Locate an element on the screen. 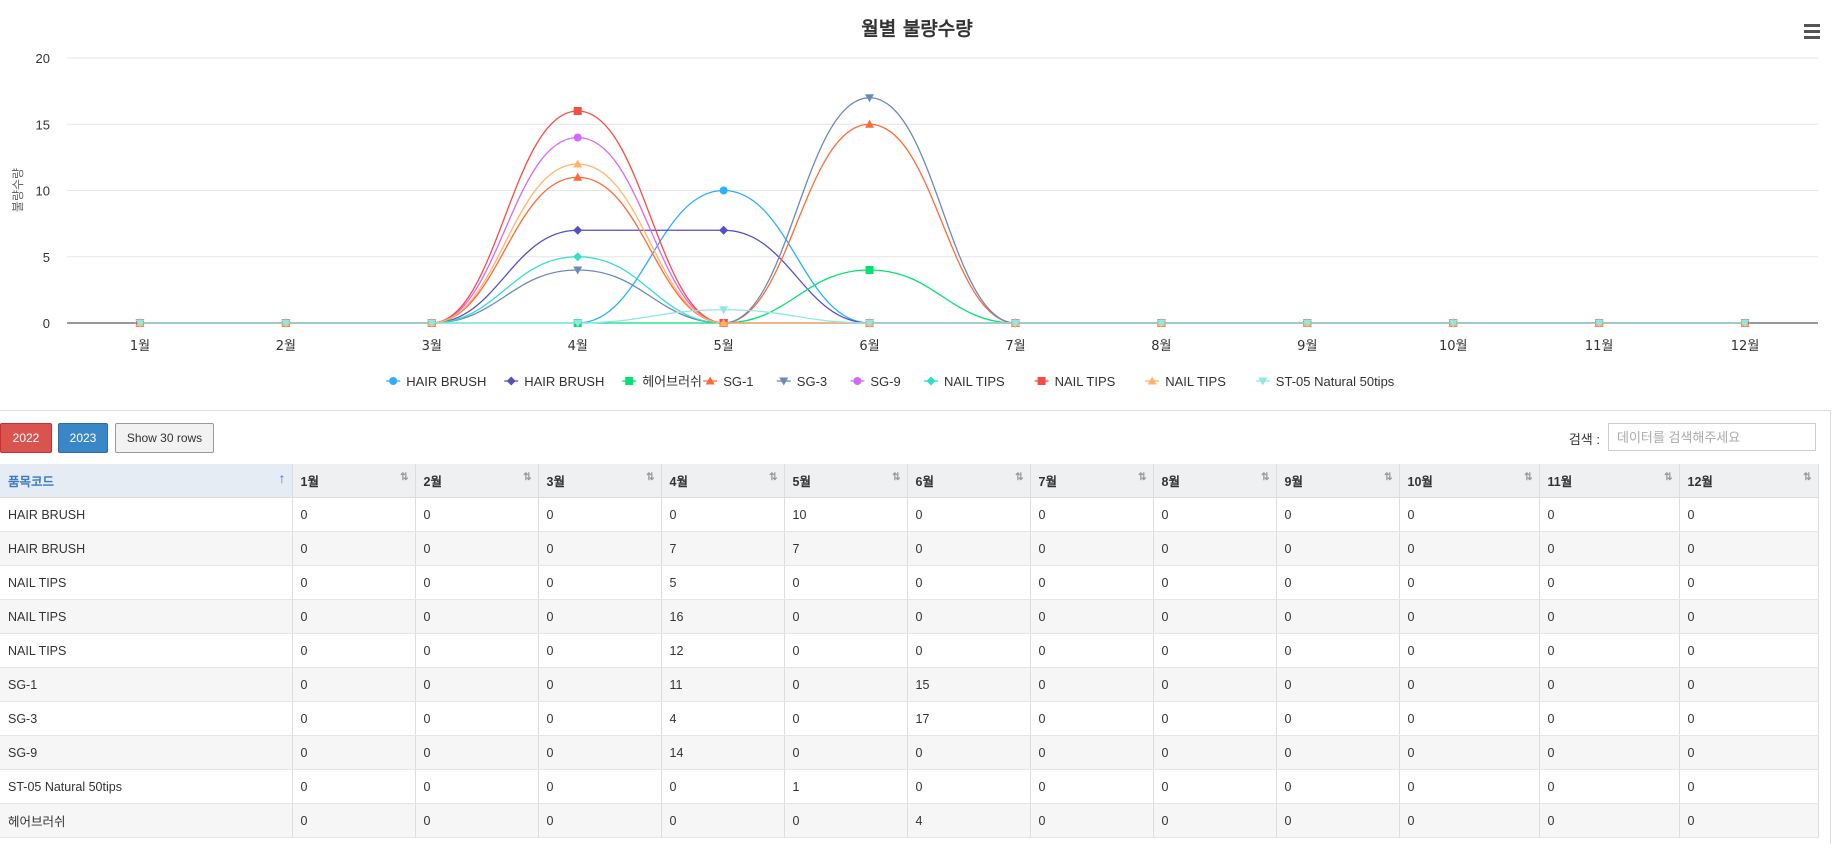  column-header: 7월 ⇅ is located at coordinates (1092, 481).